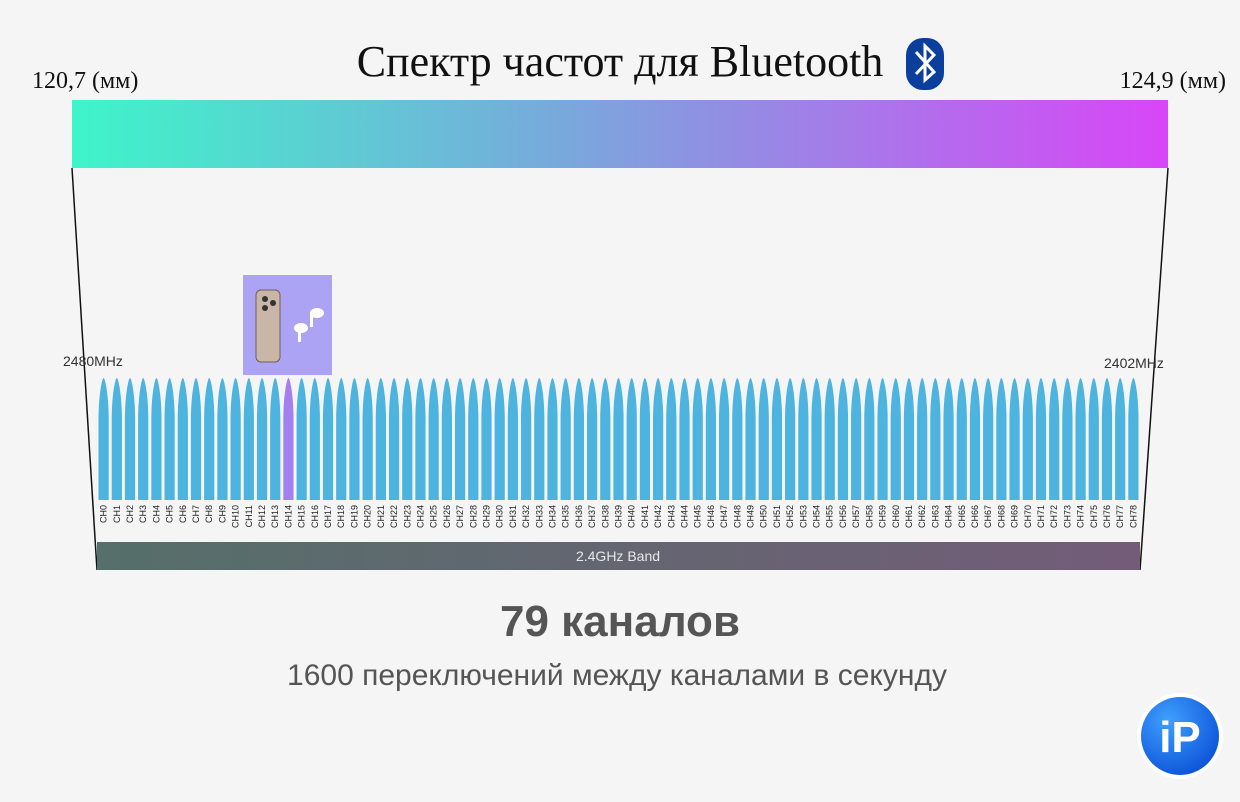  Describe the element at coordinates (724, 516) in the screenshot. I see `channel-label: CH47` at that location.